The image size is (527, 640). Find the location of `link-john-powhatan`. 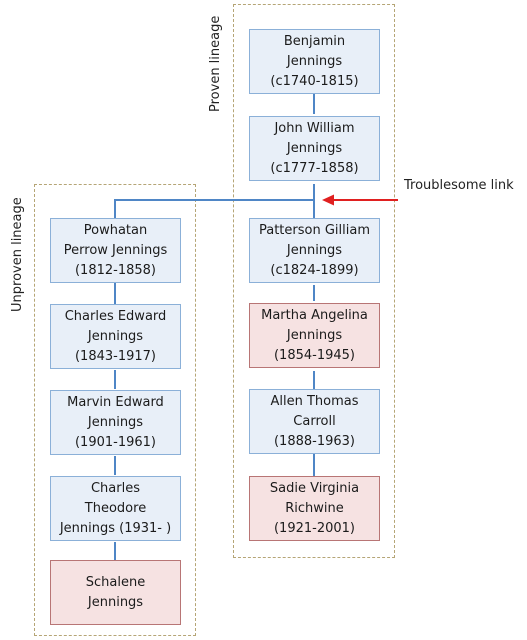

link-john-powhatan is located at coordinates (214, 208).